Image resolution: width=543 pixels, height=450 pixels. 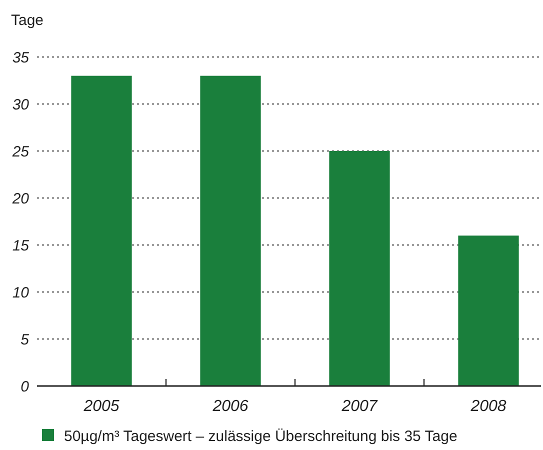 I want to click on y-tick-label: 30, so click(x=21, y=105).